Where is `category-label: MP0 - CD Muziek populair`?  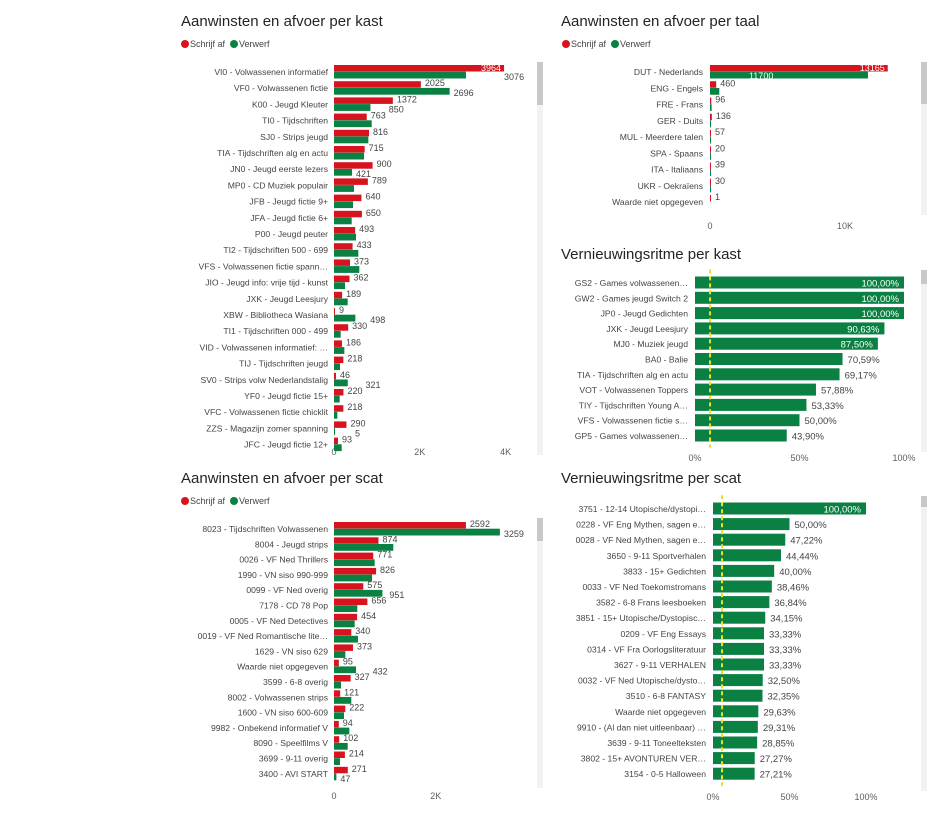
category-label: MP0 - CD Muziek populair is located at coordinates (278, 185).